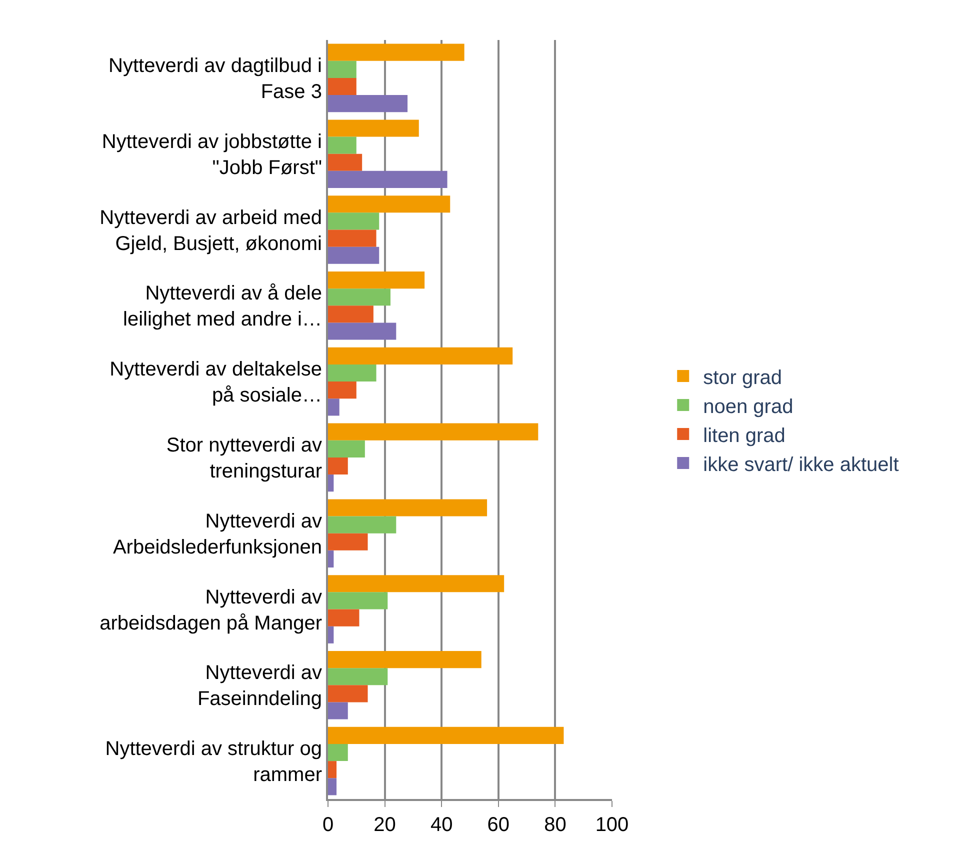 The height and width of the screenshot is (848, 956). What do you see at coordinates (217, 534) in the screenshot?
I see `y-tick-label: Nytteverdi av Arbeidslederfunksjonen` at bounding box center [217, 534].